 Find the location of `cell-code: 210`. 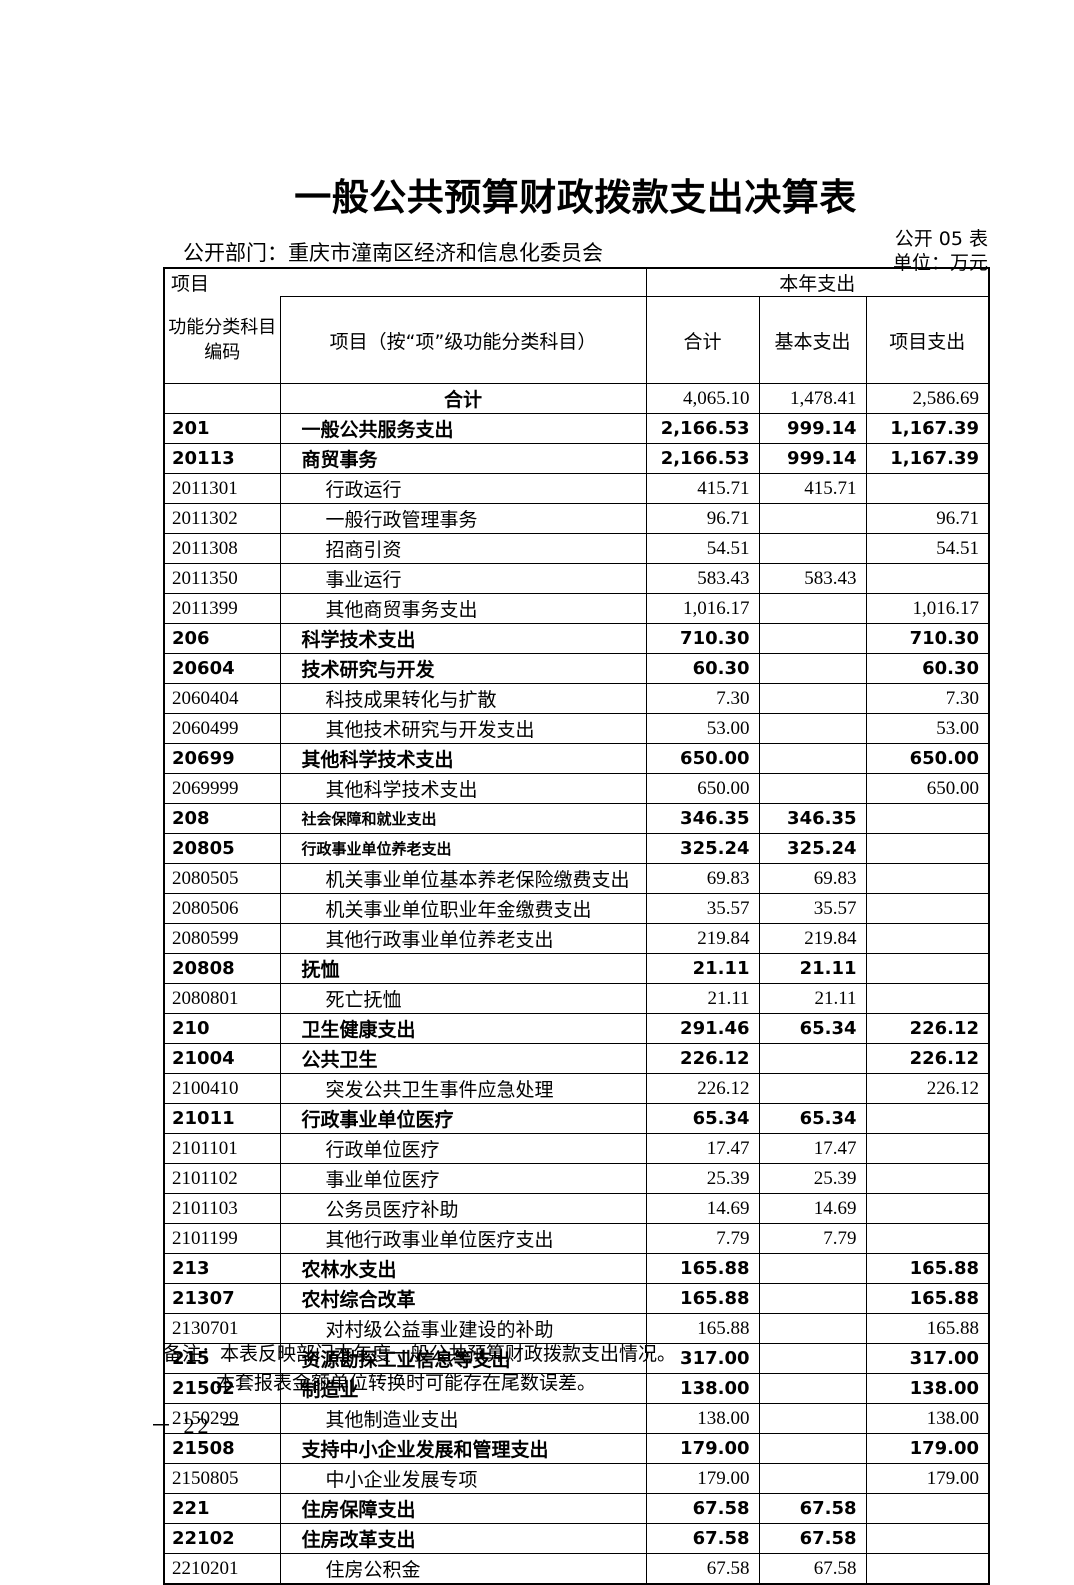

cell-code: 210 is located at coordinates (222, 1028).